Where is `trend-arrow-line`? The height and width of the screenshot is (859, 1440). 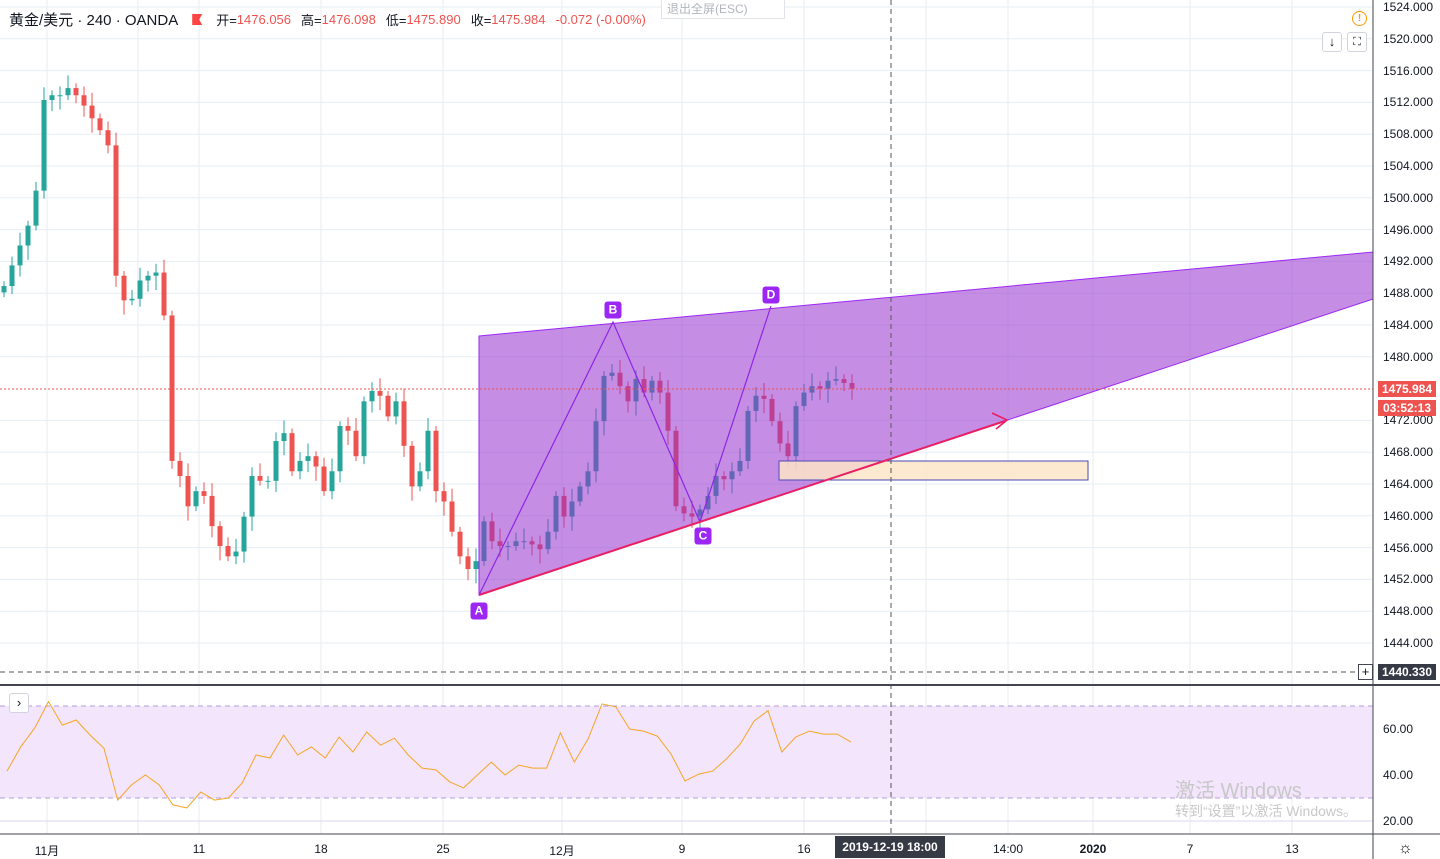 trend-arrow-line is located at coordinates (742, 508).